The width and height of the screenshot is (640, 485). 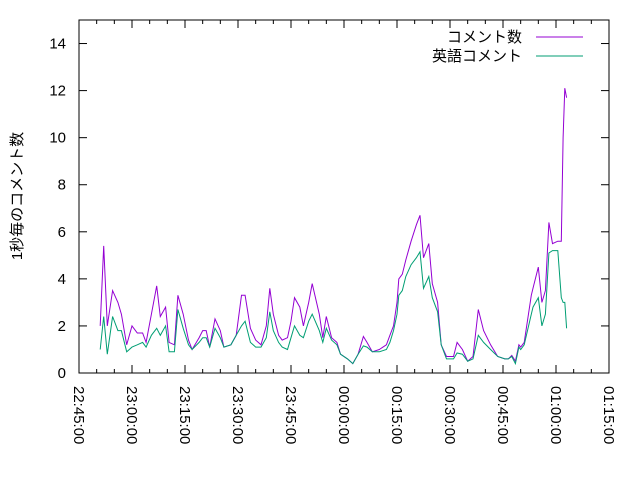 I want to click on y-tick-label: 14, so click(x=57, y=44).